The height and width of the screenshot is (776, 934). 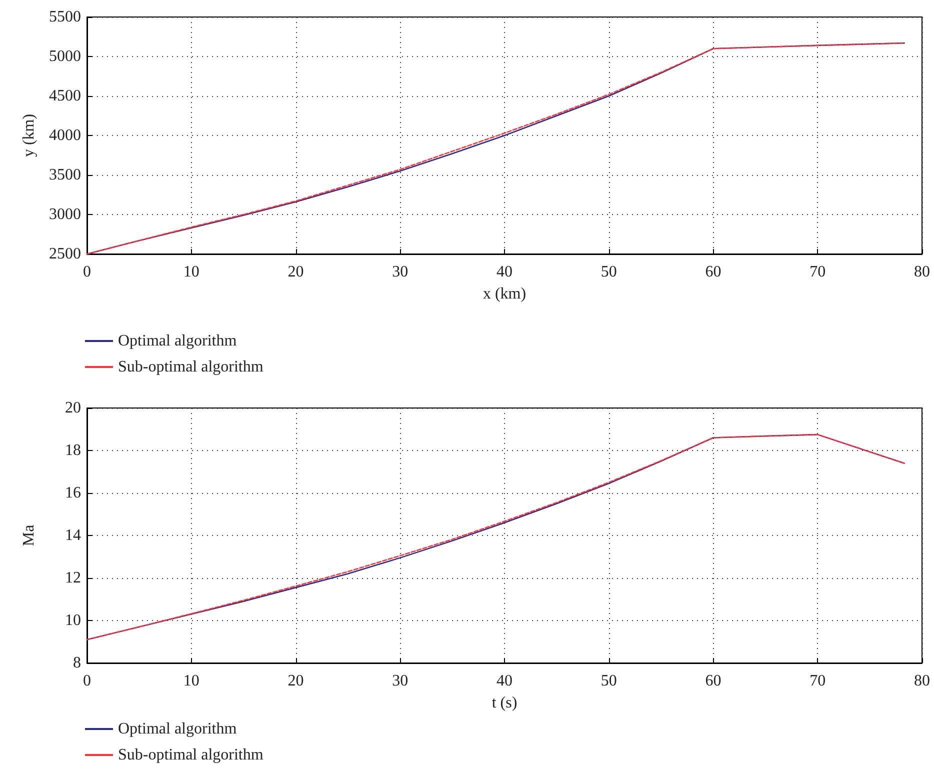 I want to click on y-tick-label: 14, so click(x=73, y=535).